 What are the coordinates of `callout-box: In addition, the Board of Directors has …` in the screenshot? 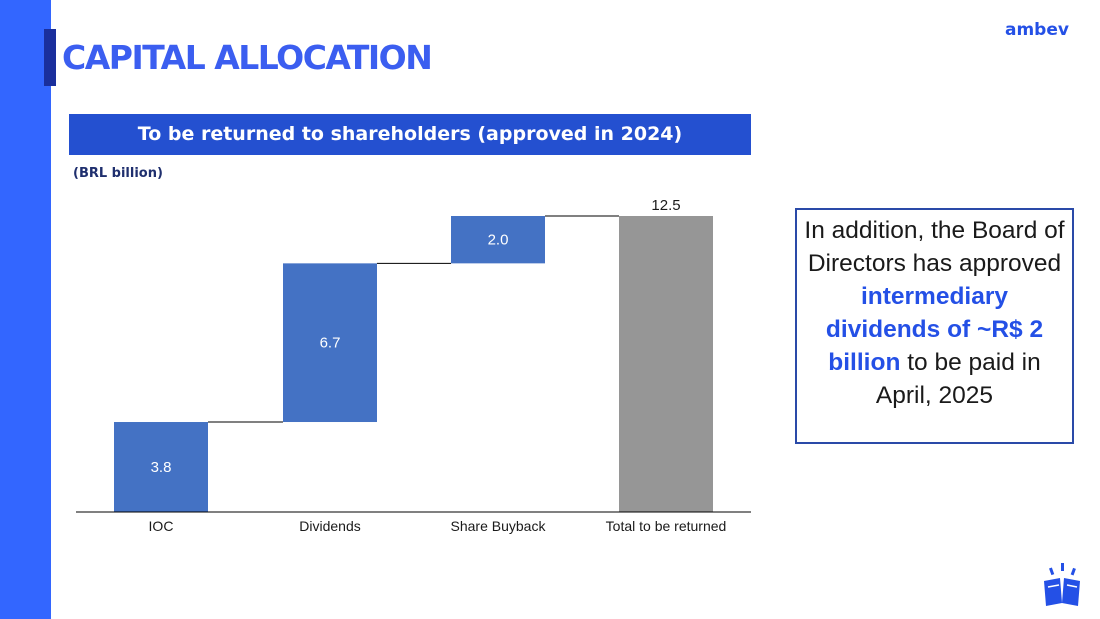 It's located at (934, 326).